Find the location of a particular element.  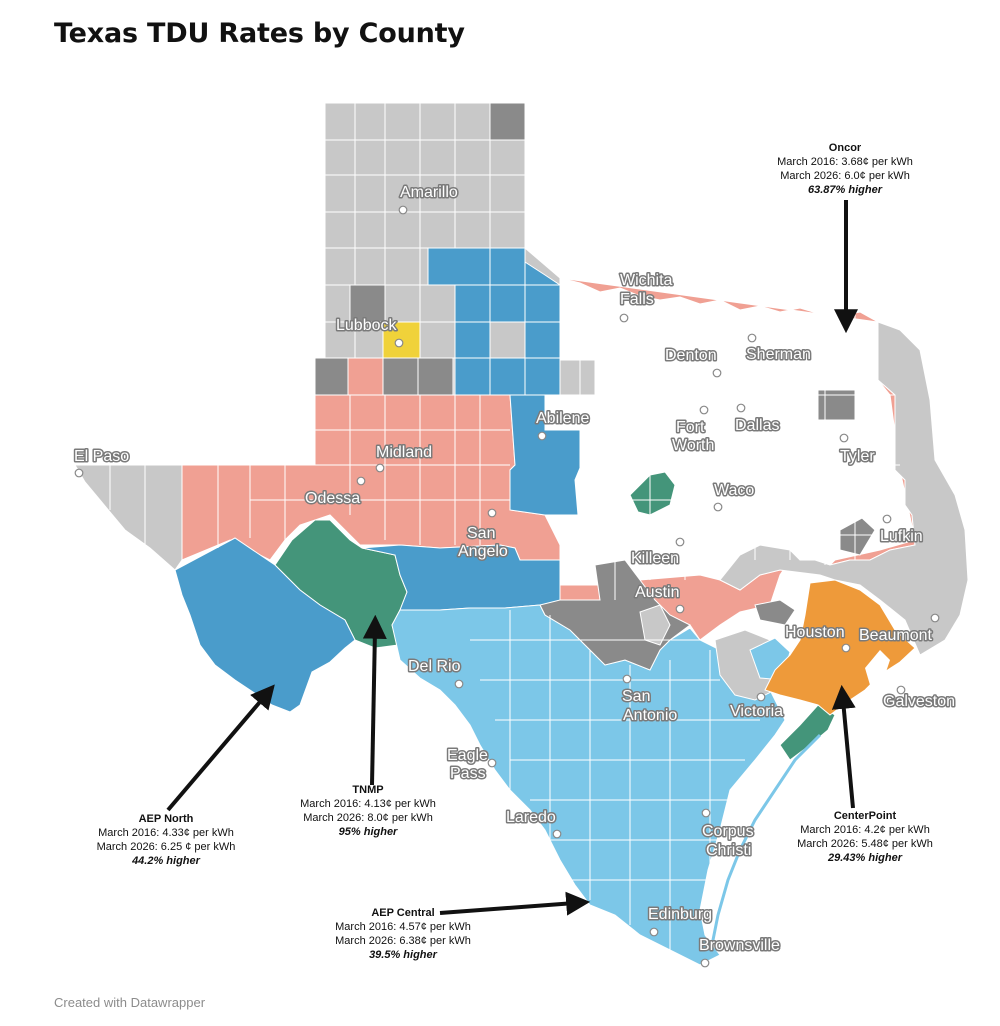

city-midland: Midland is located at coordinates (404, 458).